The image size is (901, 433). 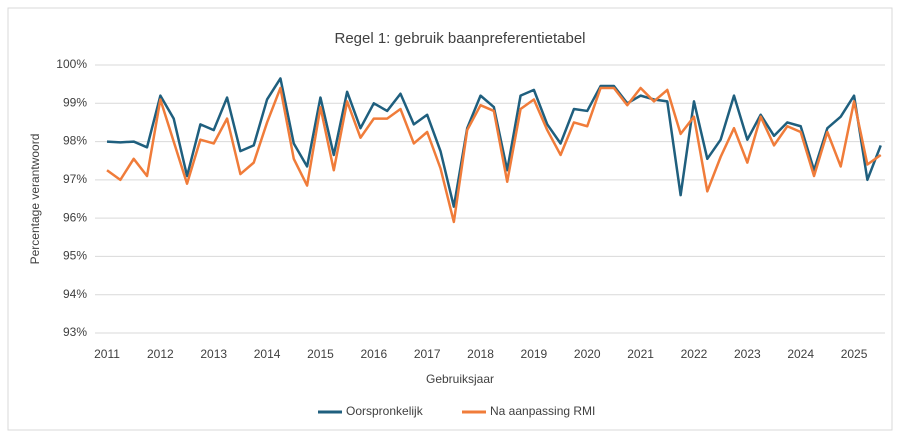 I want to click on x-tick-label: 2021, so click(x=640, y=354).